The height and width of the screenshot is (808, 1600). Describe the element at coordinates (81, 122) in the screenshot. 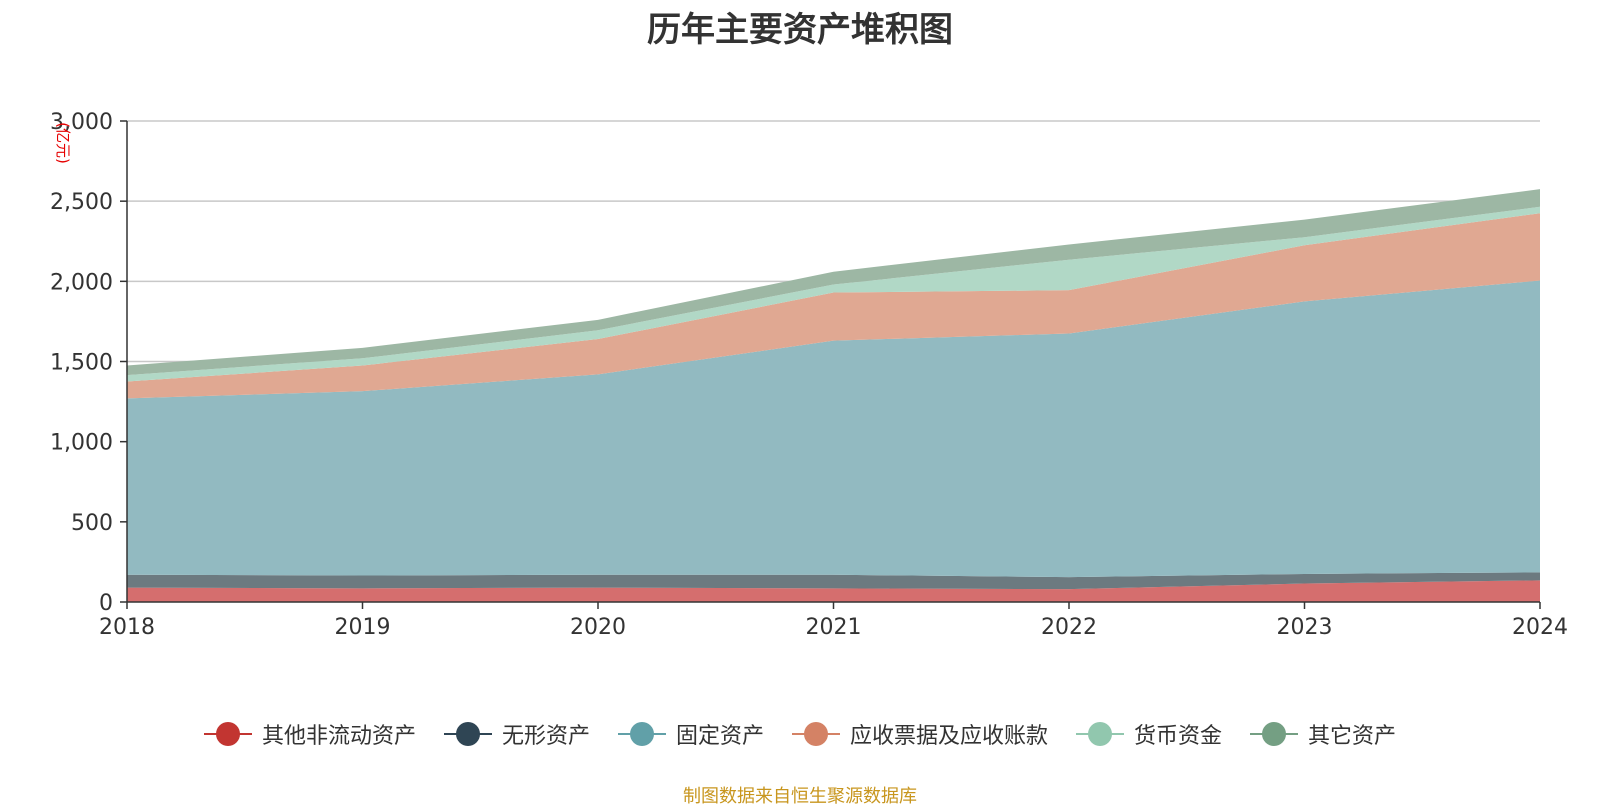

I see `y-tick-label: 3,000` at that location.